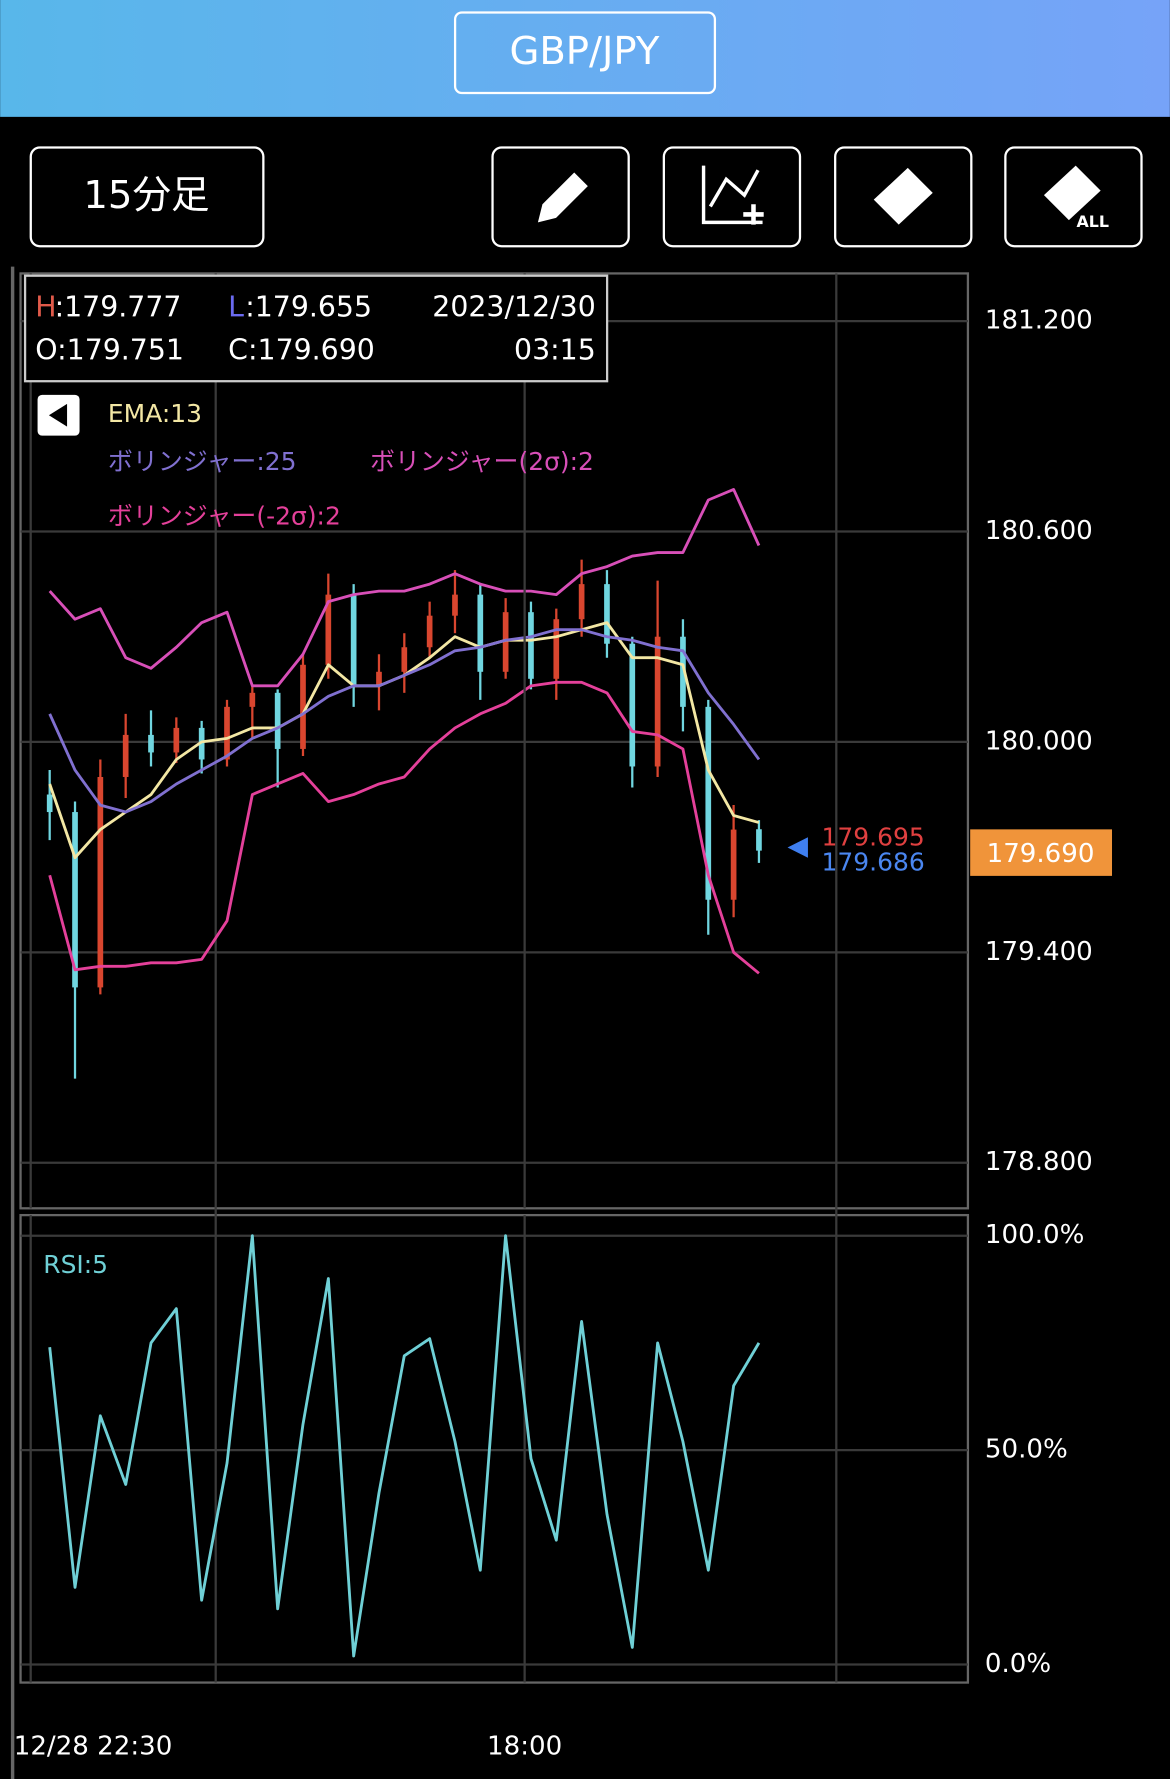 This screenshot has height=1779, width=1170. I want to click on ohlc-box, so click(316, 328).